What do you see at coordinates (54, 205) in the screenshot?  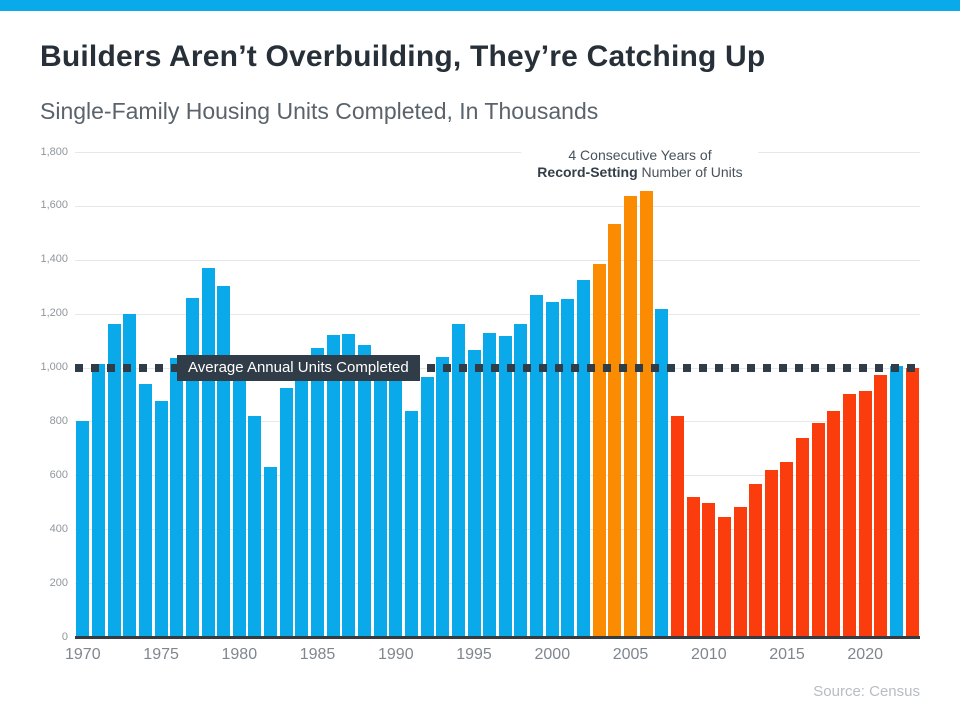 I see `y-axis-label-1600: 1,600` at bounding box center [54, 205].